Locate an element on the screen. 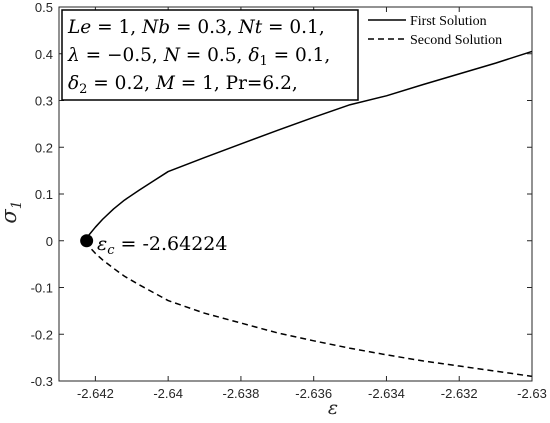 The width and height of the screenshot is (550, 423). legend-label-second: Second Solution is located at coordinates (456, 40).